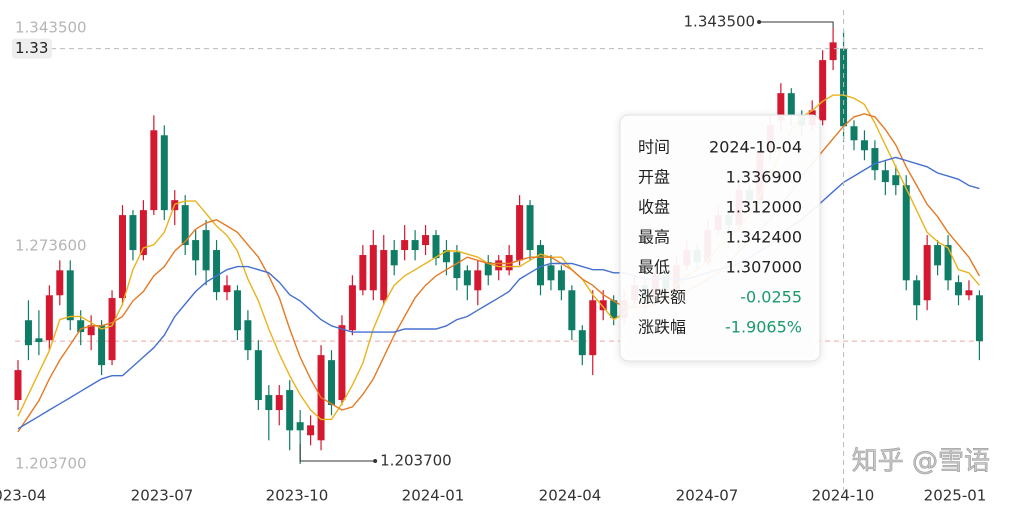  I want to click on tooltip-label: 收盘, so click(654, 207).